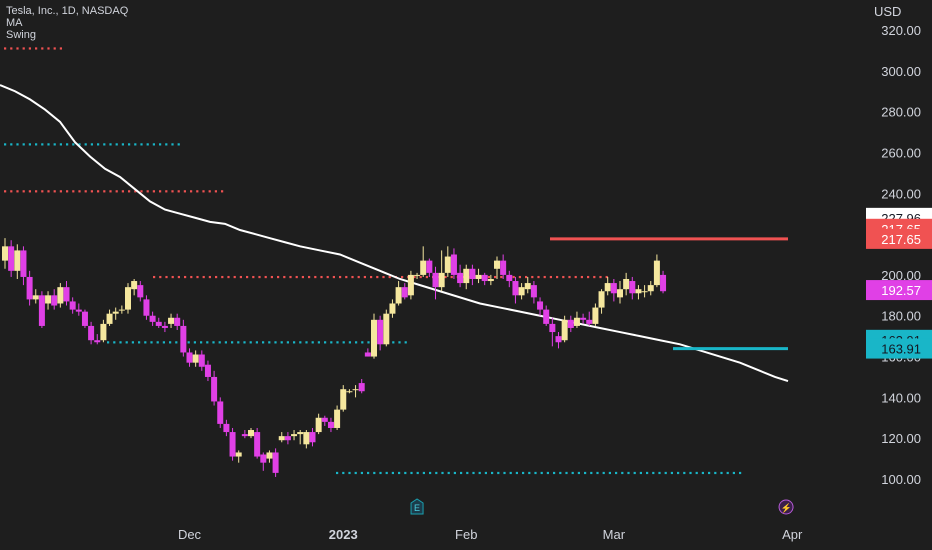  What do you see at coordinates (490, 534) in the screenshot?
I see `time-axis: Dec 2023 Feb Mar Apr` at bounding box center [490, 534].